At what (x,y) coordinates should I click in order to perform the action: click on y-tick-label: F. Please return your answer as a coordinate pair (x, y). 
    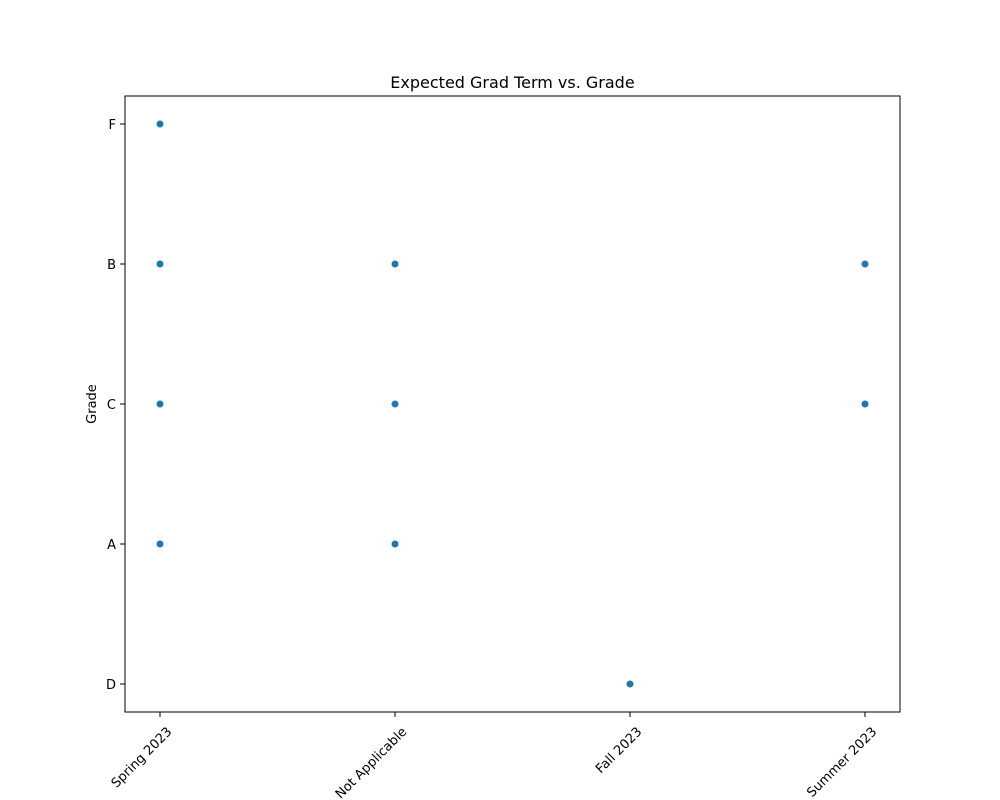
    Looking at the image, I should click on (112, 125).